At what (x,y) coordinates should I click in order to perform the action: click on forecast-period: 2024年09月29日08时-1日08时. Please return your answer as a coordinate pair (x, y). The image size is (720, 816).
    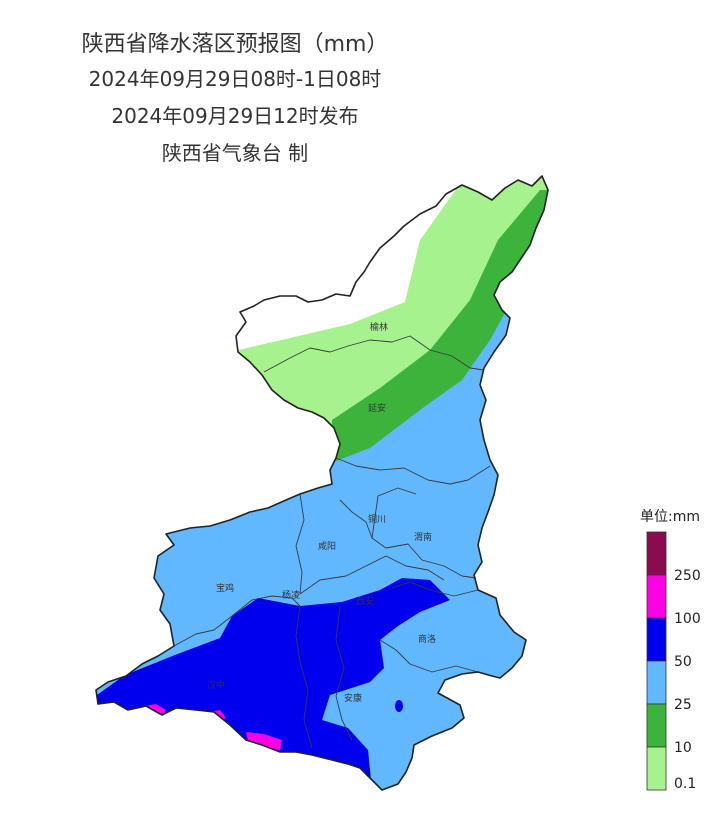
    Looking at the image, I should click on (235, 79).